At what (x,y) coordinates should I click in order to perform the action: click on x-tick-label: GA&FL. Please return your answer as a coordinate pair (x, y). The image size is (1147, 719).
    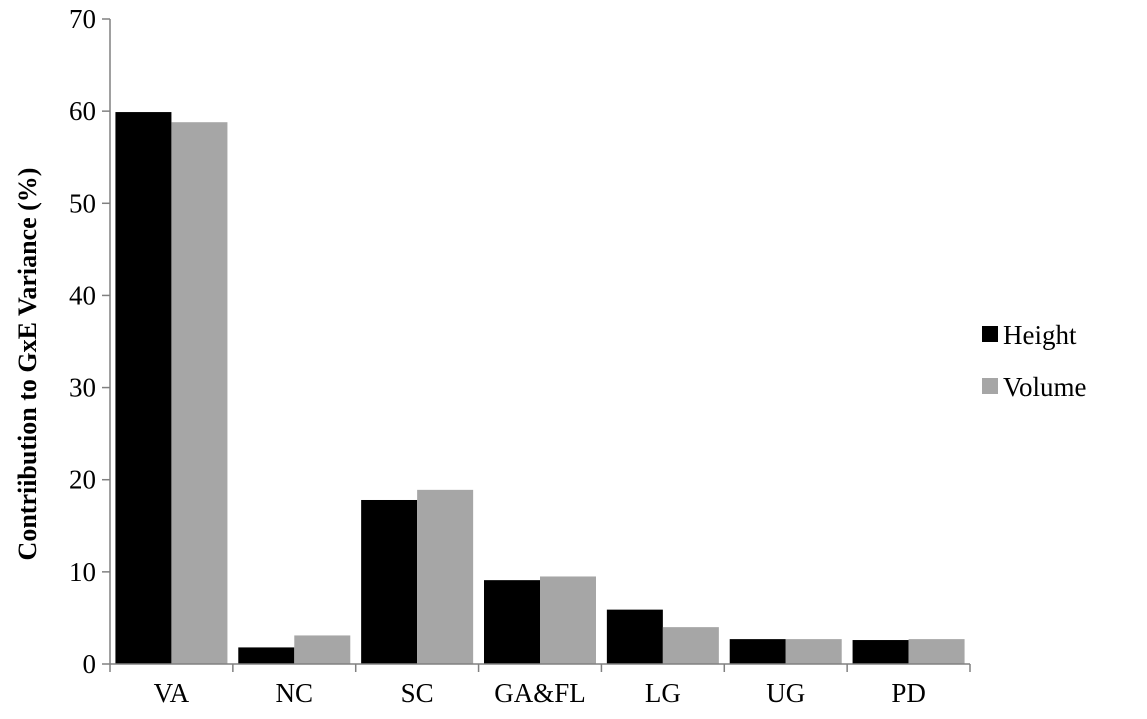
    Looking at the image, I should click on (540, 693).